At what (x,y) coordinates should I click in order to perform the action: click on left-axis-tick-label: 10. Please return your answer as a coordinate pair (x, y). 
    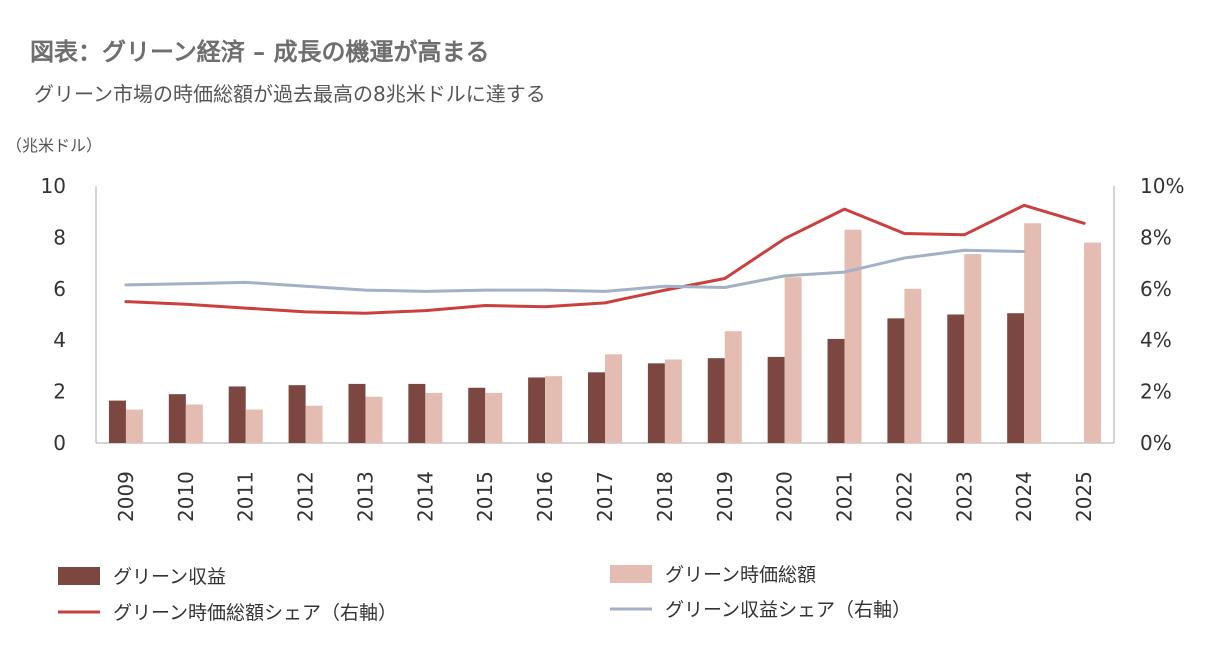
    Looking at the image, I should click on (53, 186).